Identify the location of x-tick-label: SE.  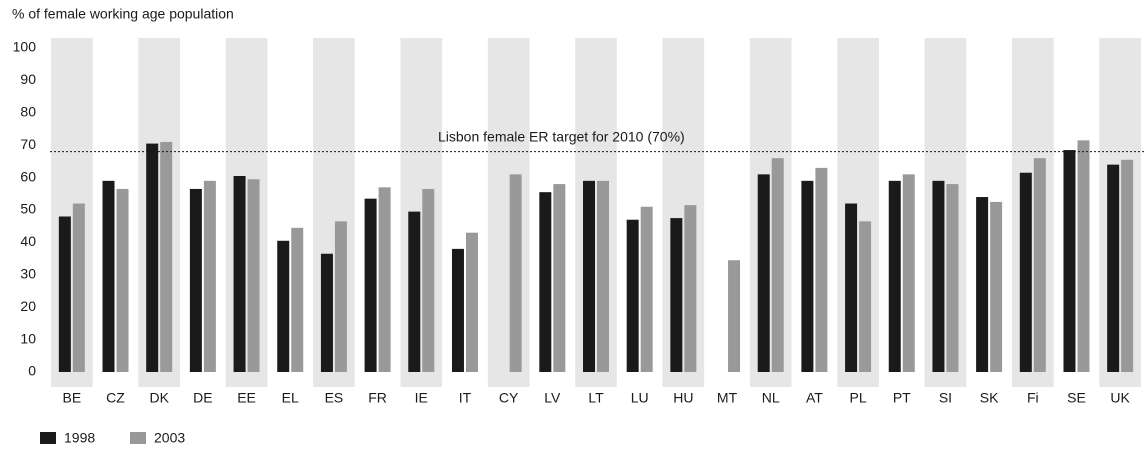
(1076, 398).